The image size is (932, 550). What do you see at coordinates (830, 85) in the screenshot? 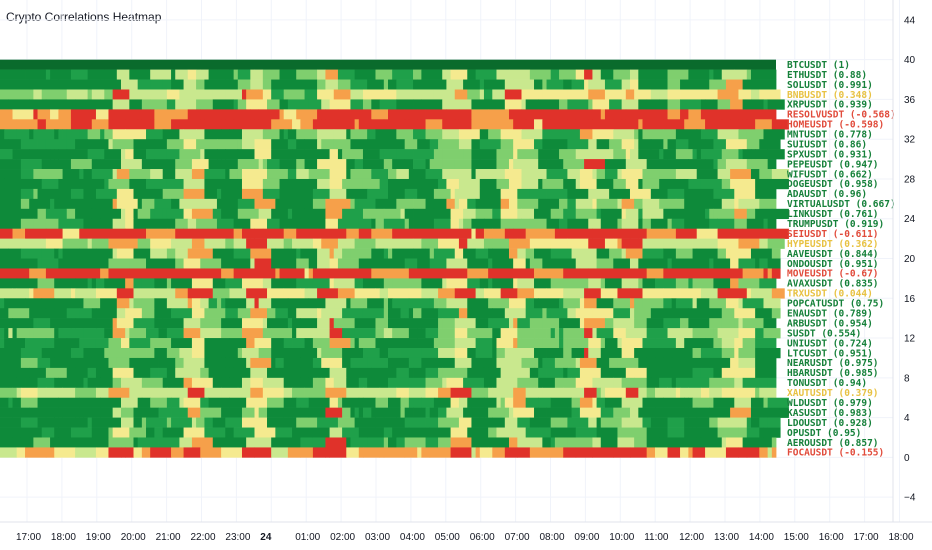
I see `symbol-label: SOLUSDT (0.991)` at bounding box center [830, 85].